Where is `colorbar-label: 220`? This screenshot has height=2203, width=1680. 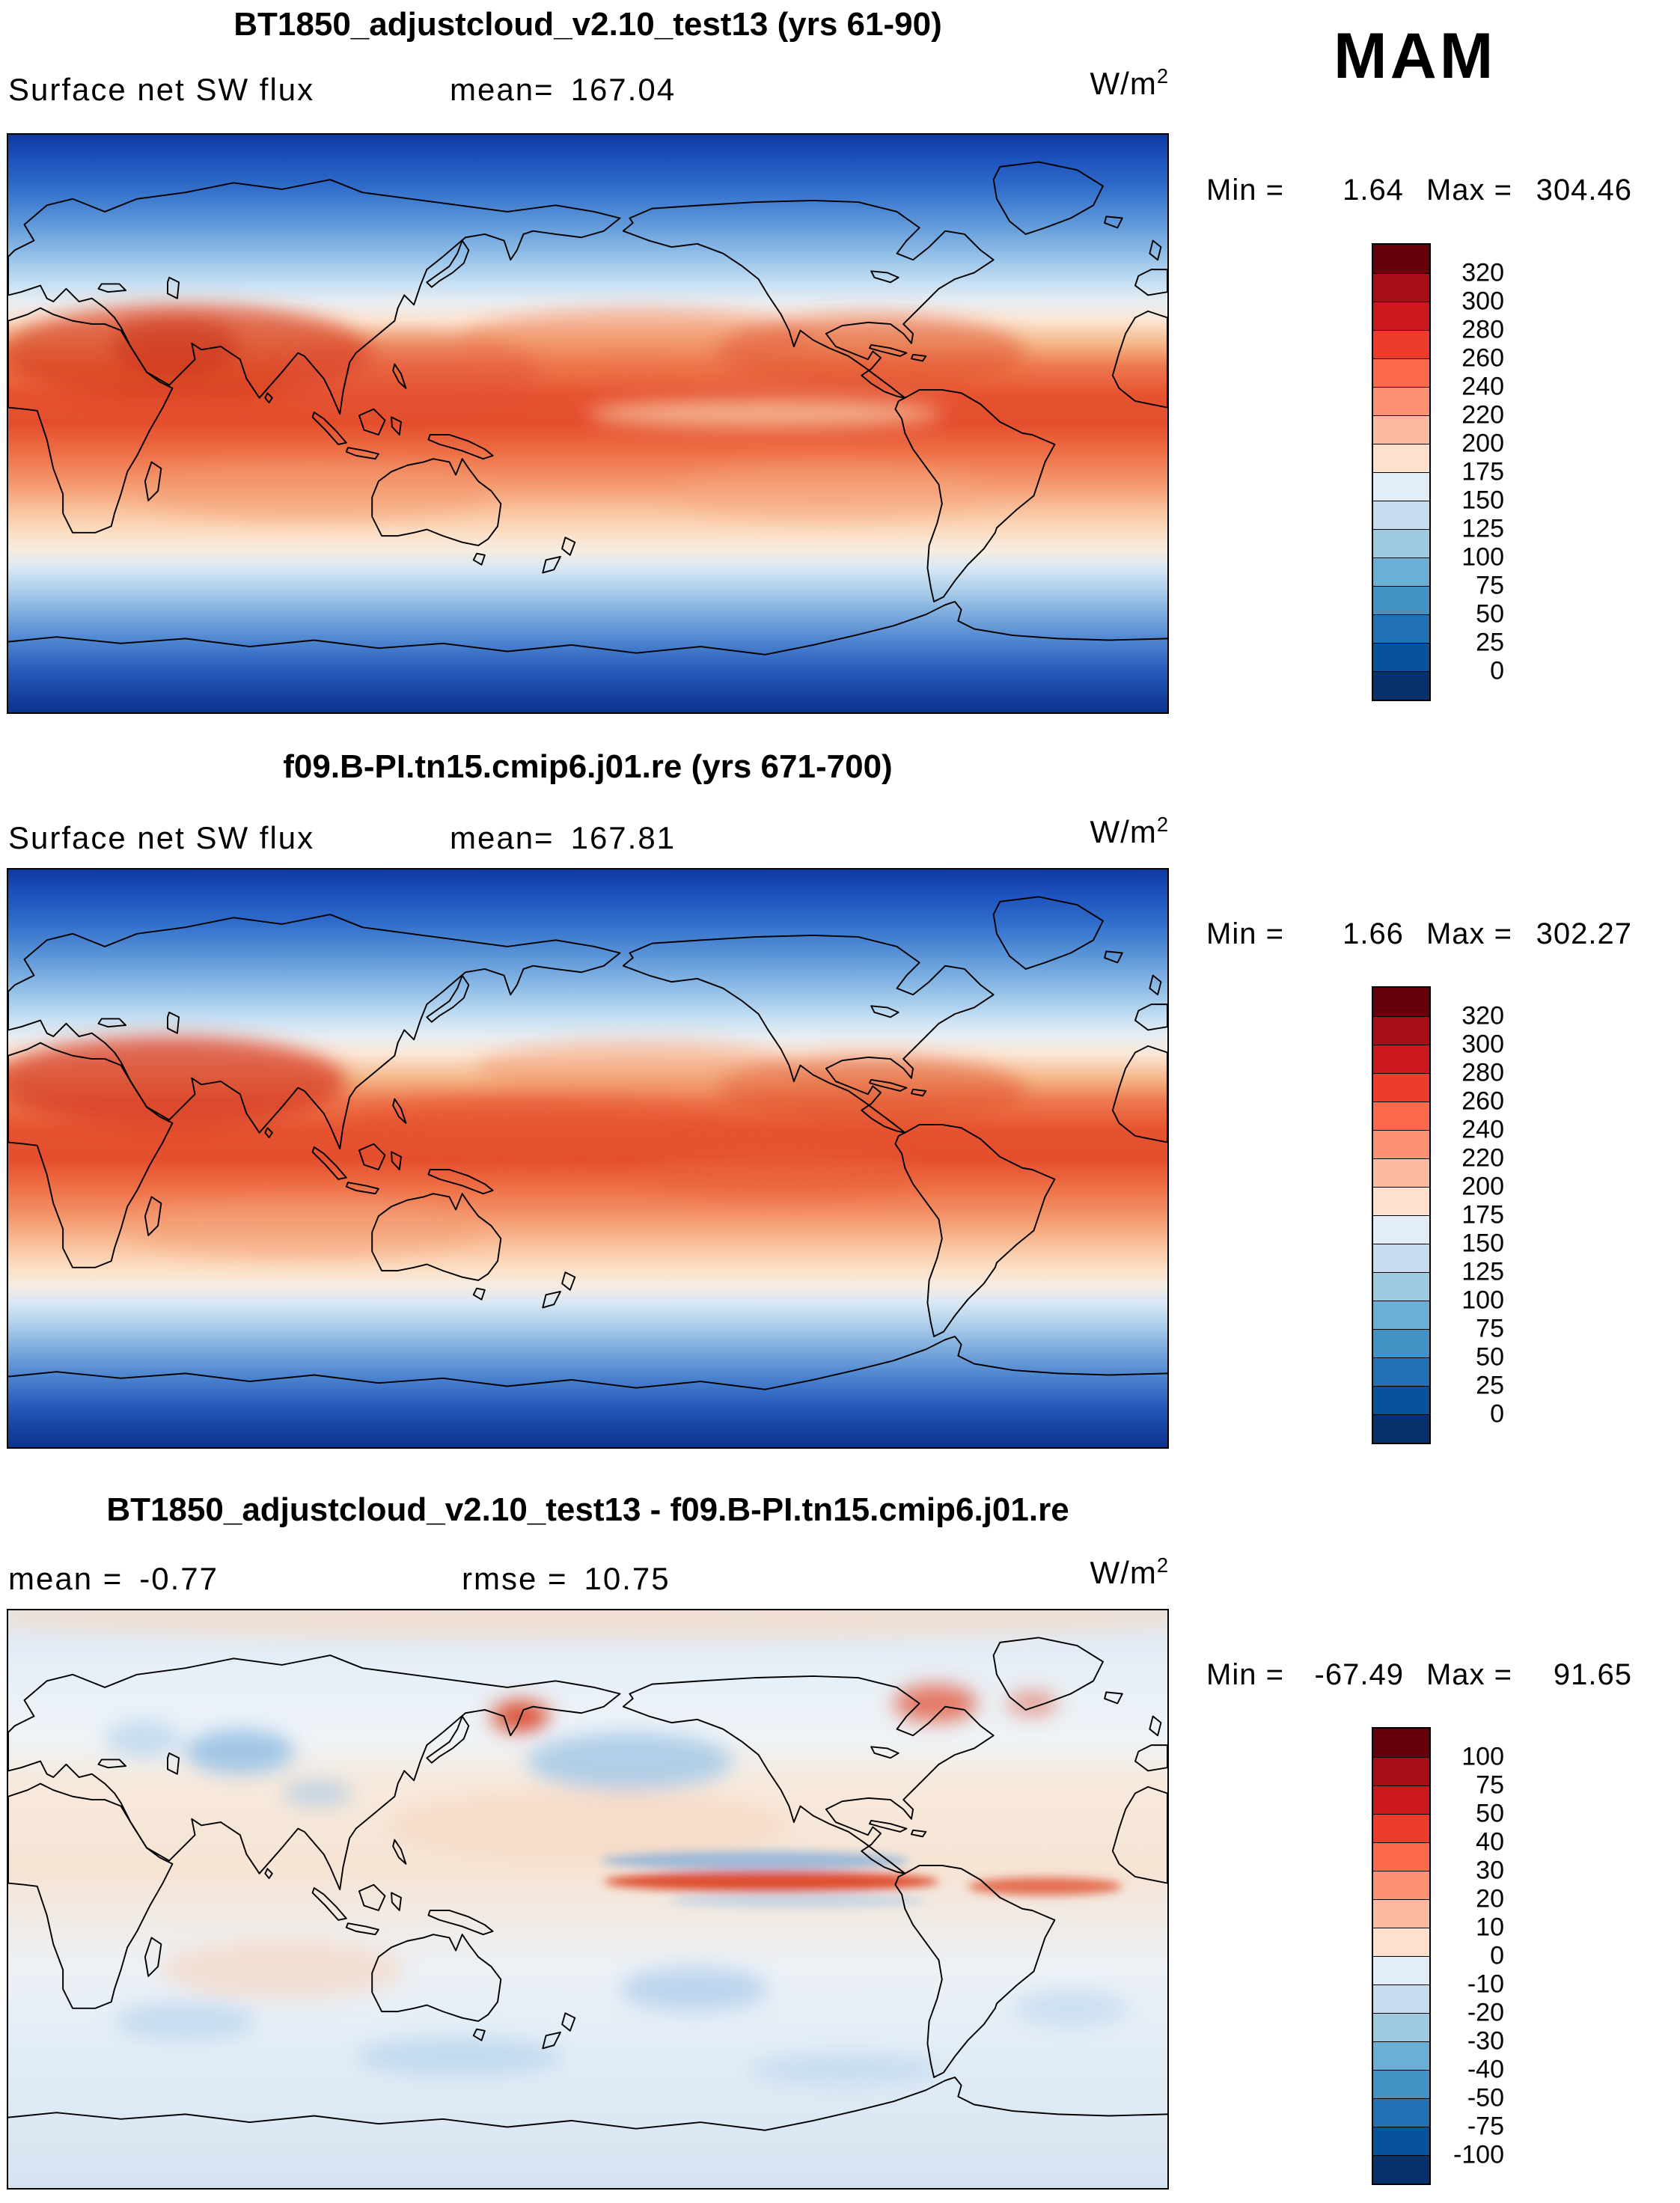 colorbar-label: 220 is located at coordinates (1482, 1158).